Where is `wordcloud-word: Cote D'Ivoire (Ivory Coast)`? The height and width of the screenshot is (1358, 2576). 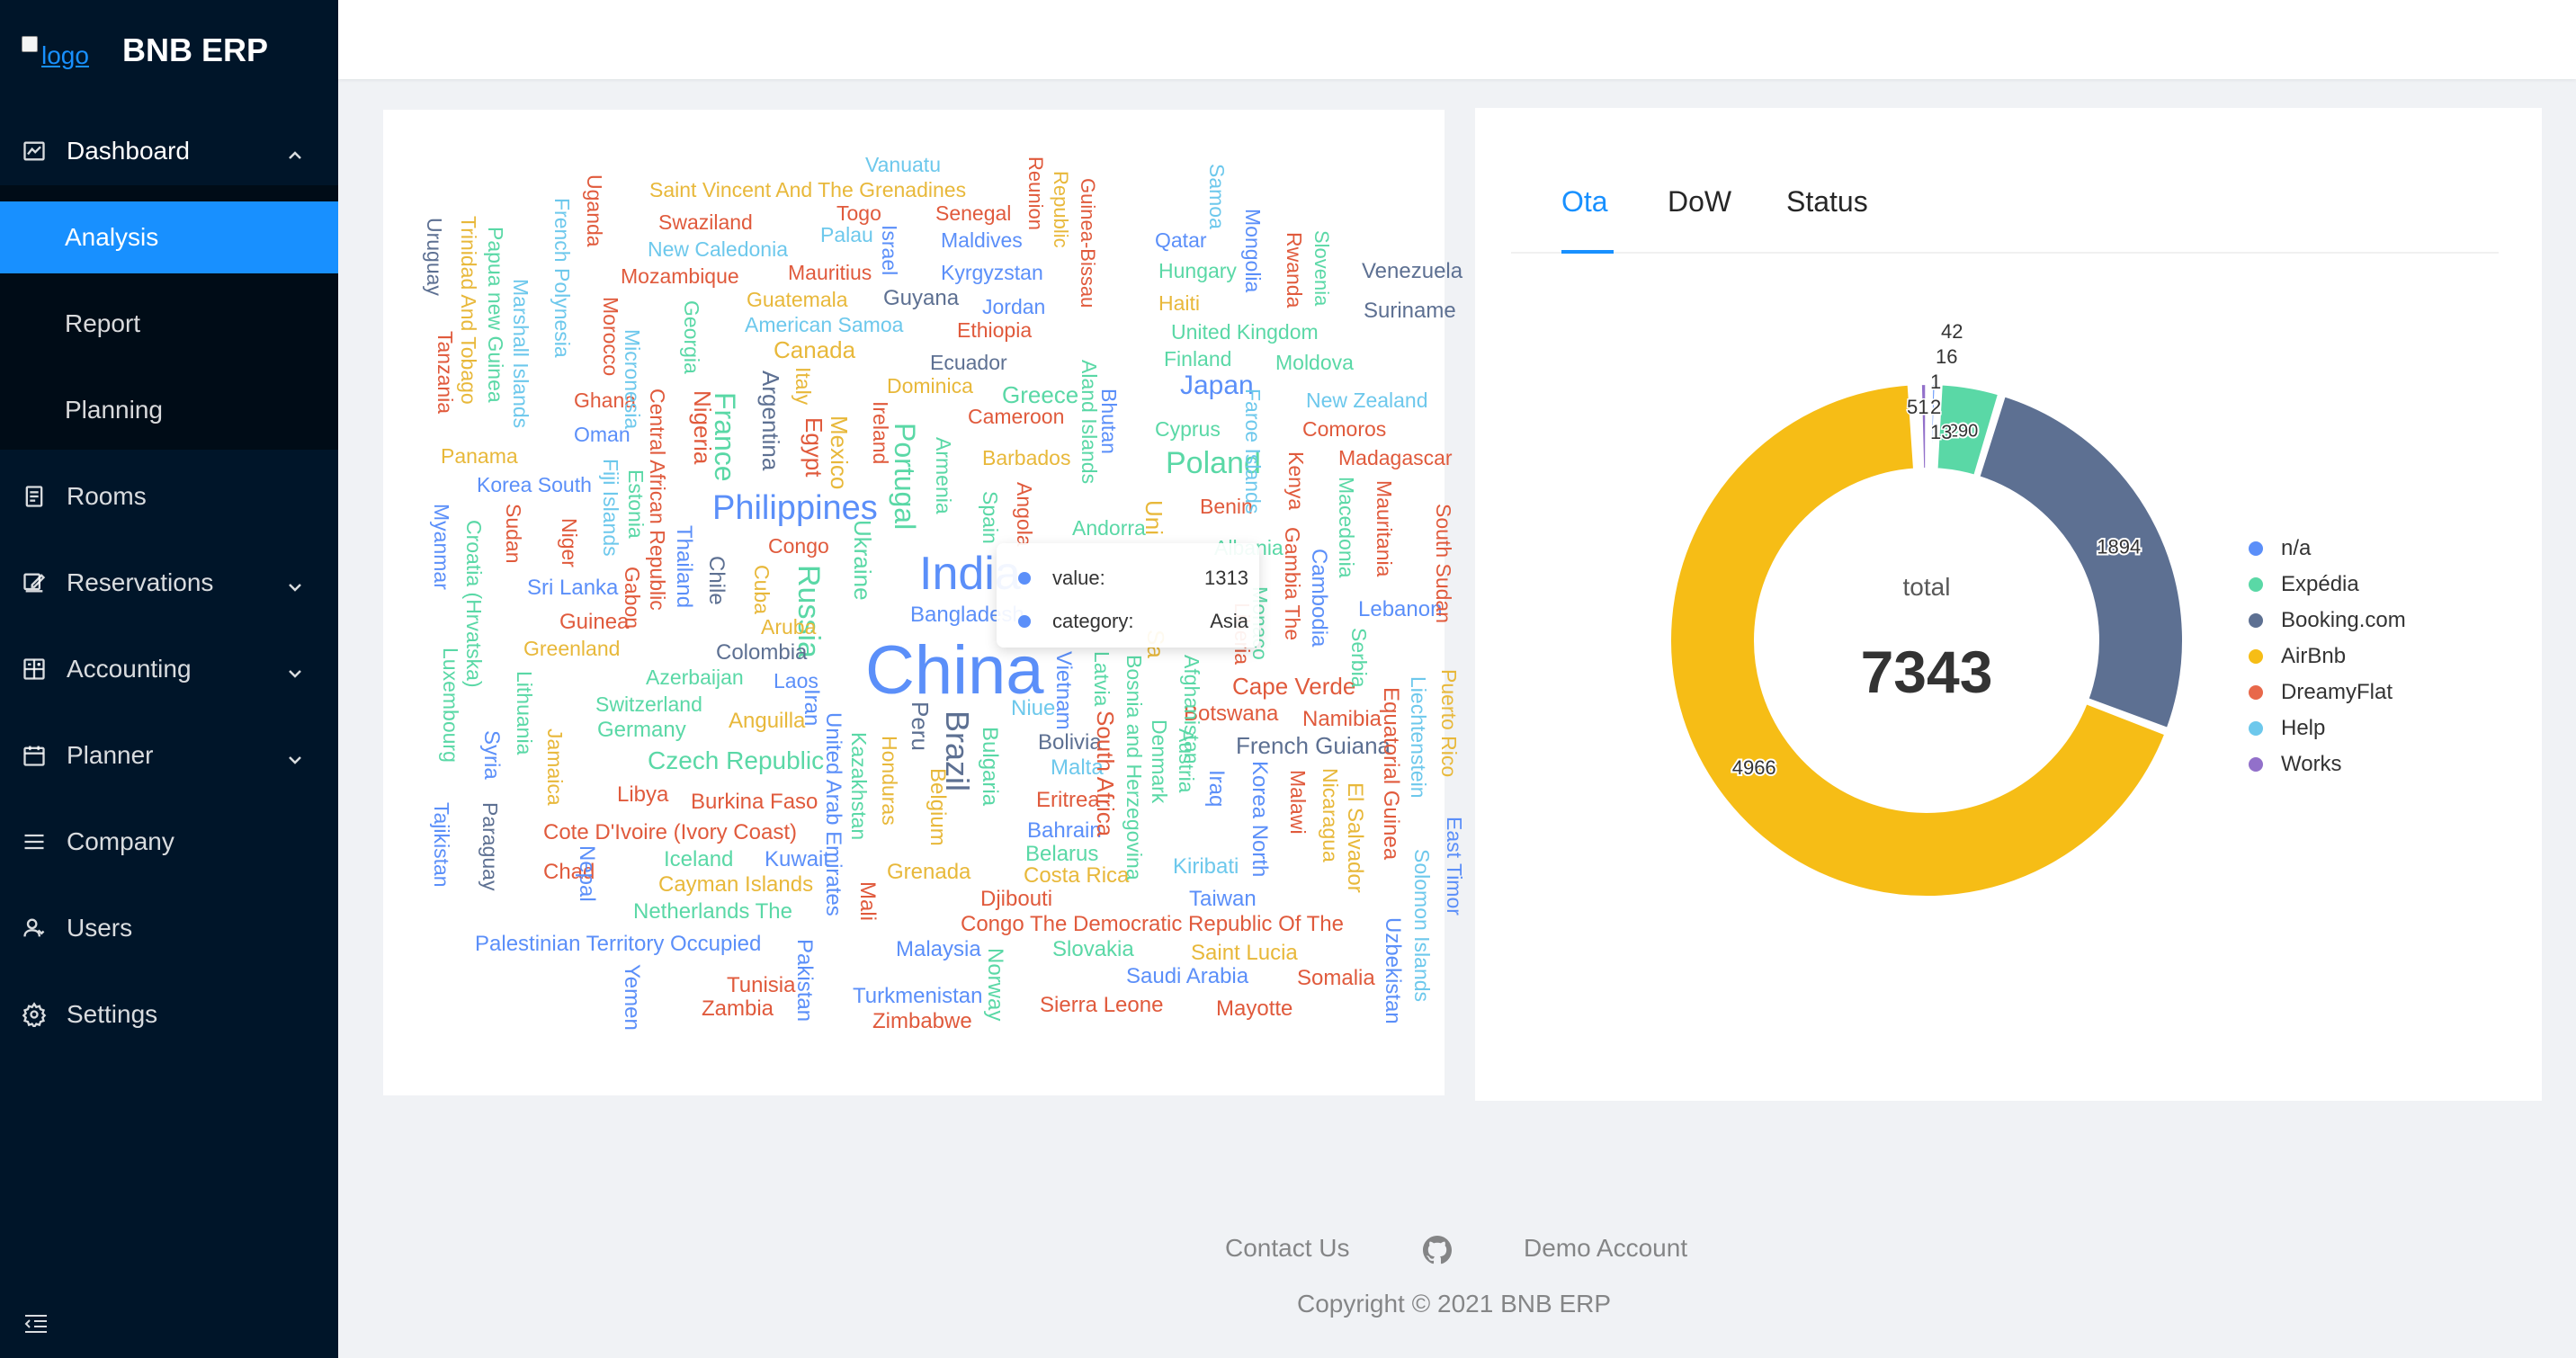 wordcloud-word: Cote D'Ivoire (Ivory Coast) is located at coordinates (670, 832).